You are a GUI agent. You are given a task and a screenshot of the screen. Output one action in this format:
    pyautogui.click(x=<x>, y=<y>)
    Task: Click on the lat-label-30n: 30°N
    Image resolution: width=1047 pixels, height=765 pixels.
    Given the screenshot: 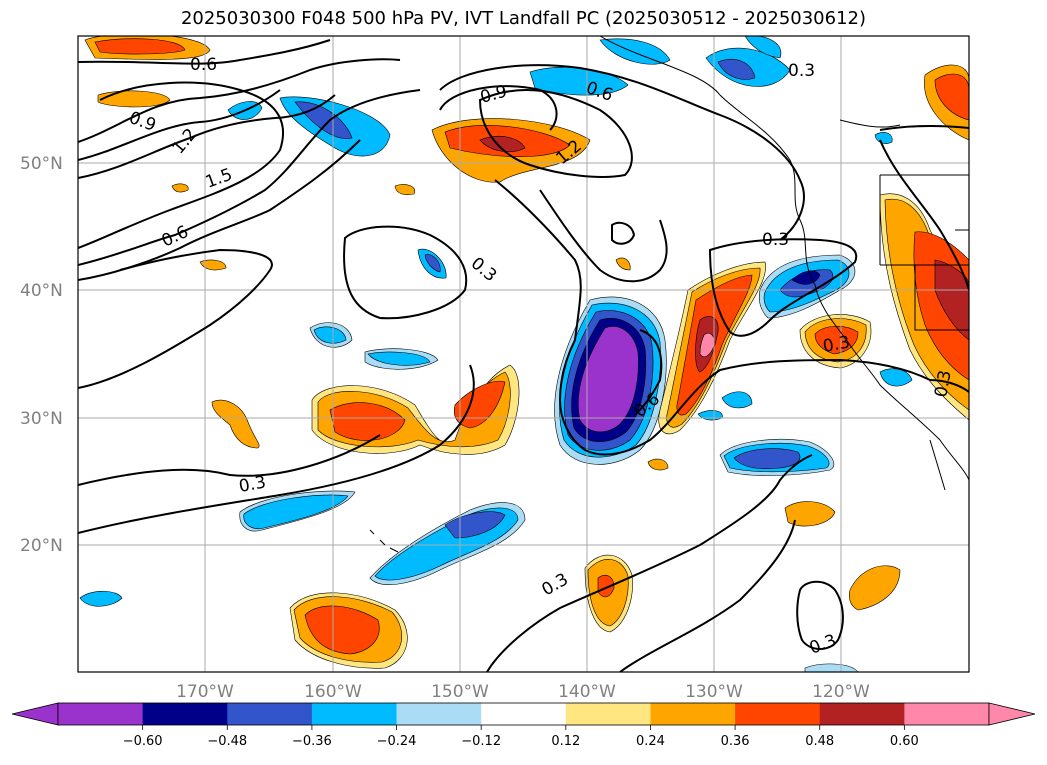 What is the action you would take?
    pyautogui.click(x=41, y=419)
    